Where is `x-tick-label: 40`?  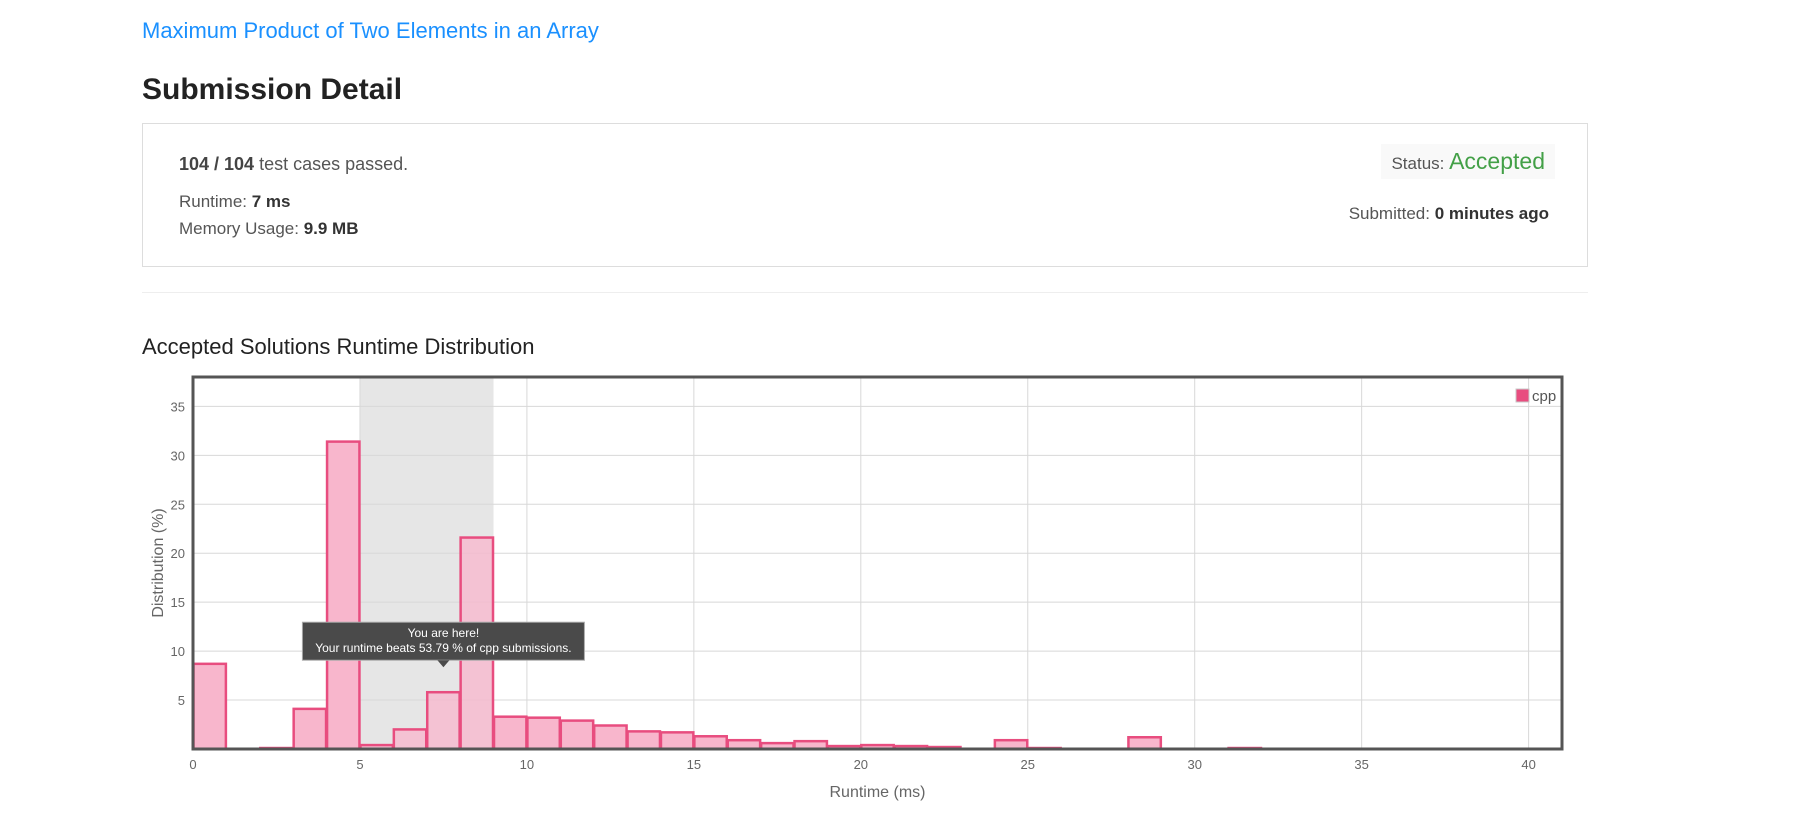
x-tick-label: 40 is located at coordinates (1528, 764).